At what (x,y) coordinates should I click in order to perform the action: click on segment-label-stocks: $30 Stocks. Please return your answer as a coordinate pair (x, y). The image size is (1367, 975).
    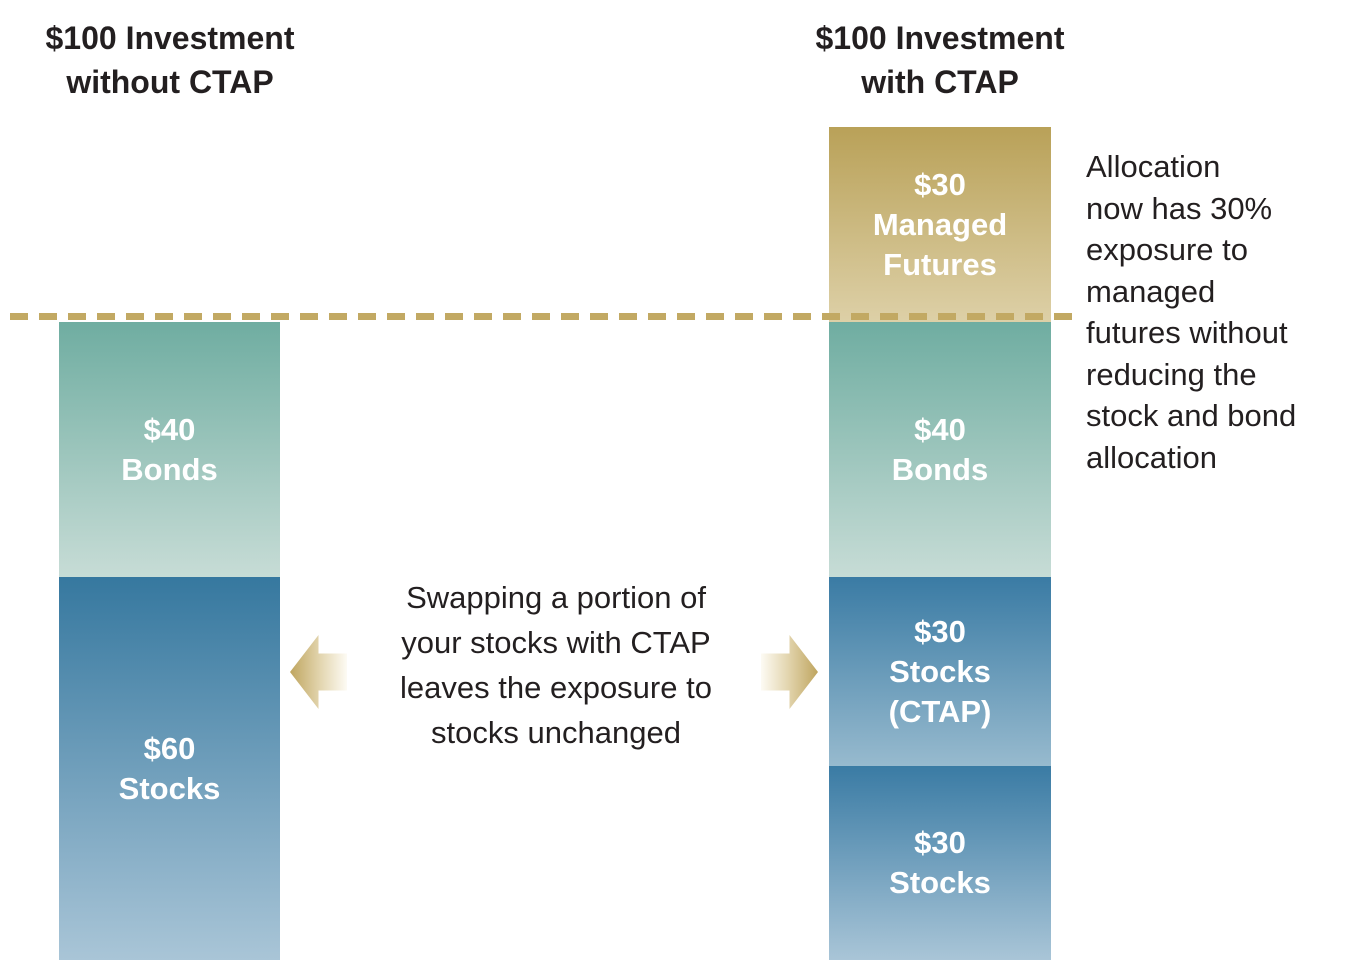
    Looking at the image, I should click on (940, 862).